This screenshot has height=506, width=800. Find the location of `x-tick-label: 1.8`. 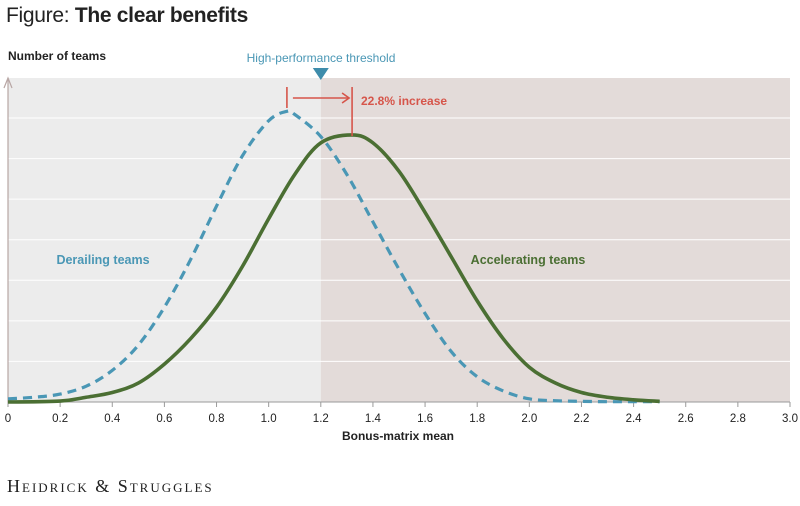

x-tick-label: 1.8 is located at coordinates (477, 419).